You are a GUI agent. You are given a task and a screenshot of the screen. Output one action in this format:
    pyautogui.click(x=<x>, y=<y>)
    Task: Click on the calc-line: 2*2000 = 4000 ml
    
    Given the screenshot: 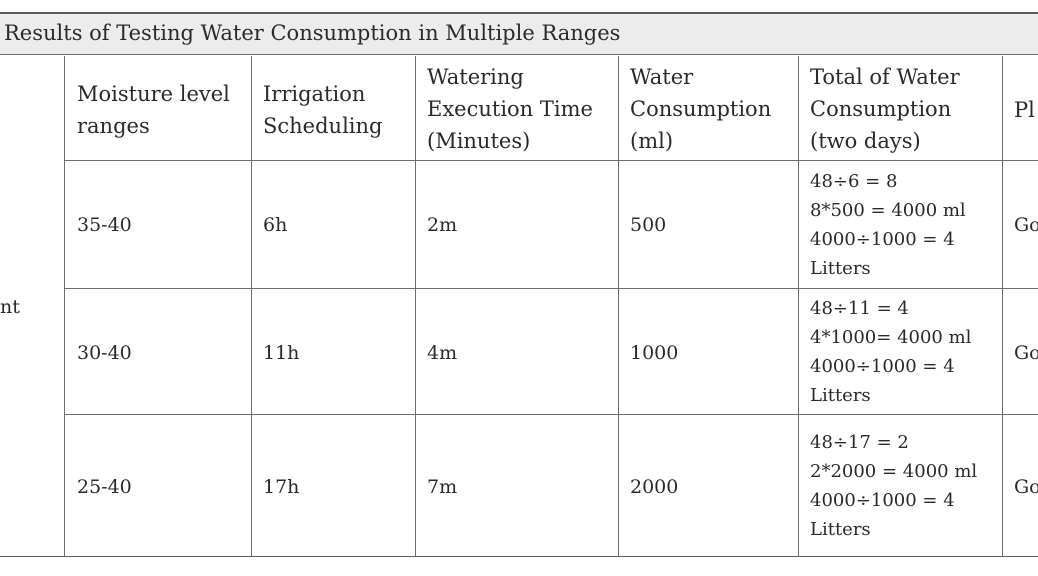 What is the action you would take?
    pyautogui.click(x=894, y=471)
    